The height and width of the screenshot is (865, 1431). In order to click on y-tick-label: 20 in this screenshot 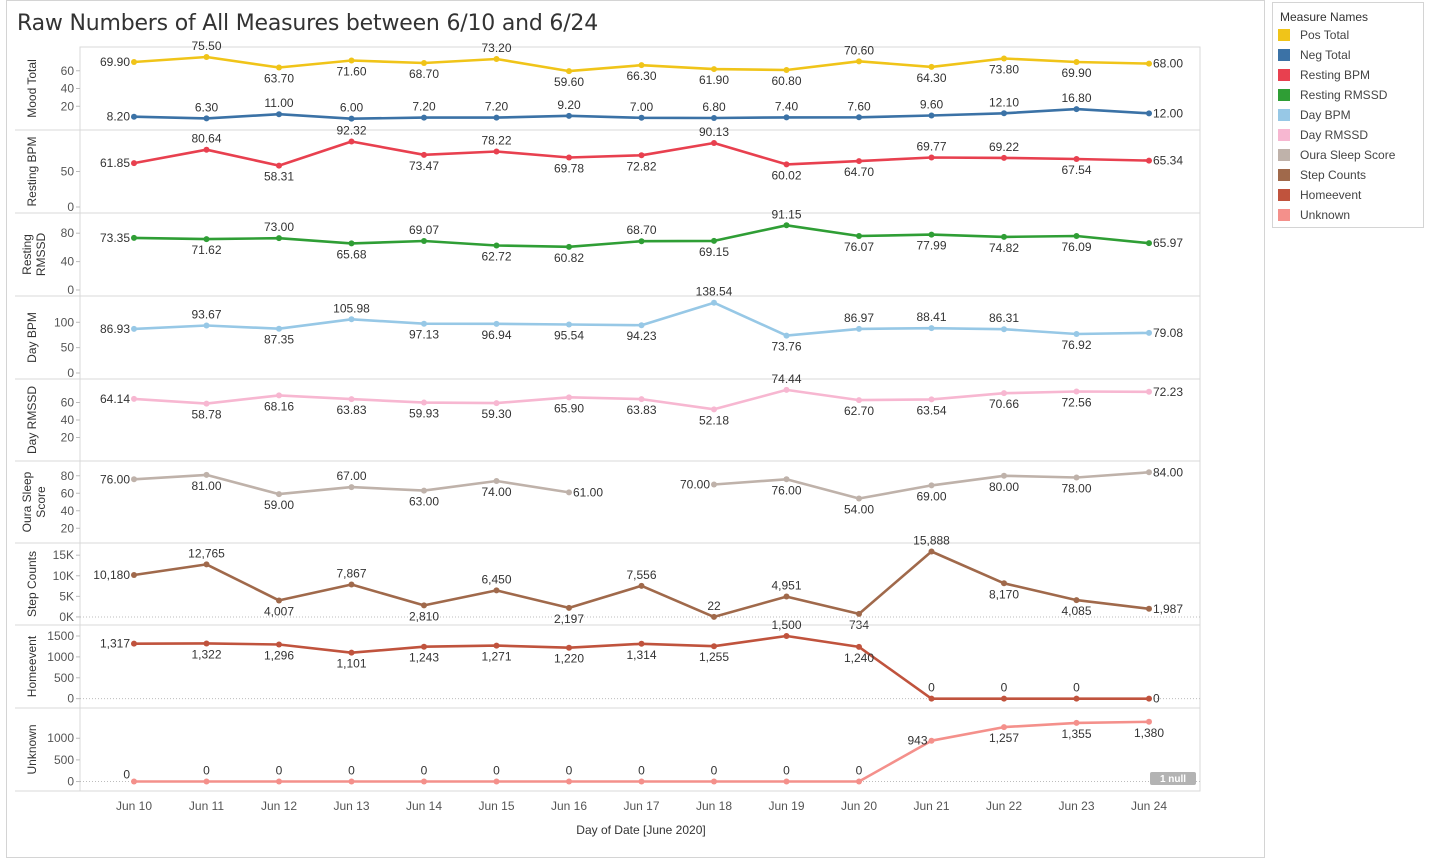, I will do `click(68, 528)`.